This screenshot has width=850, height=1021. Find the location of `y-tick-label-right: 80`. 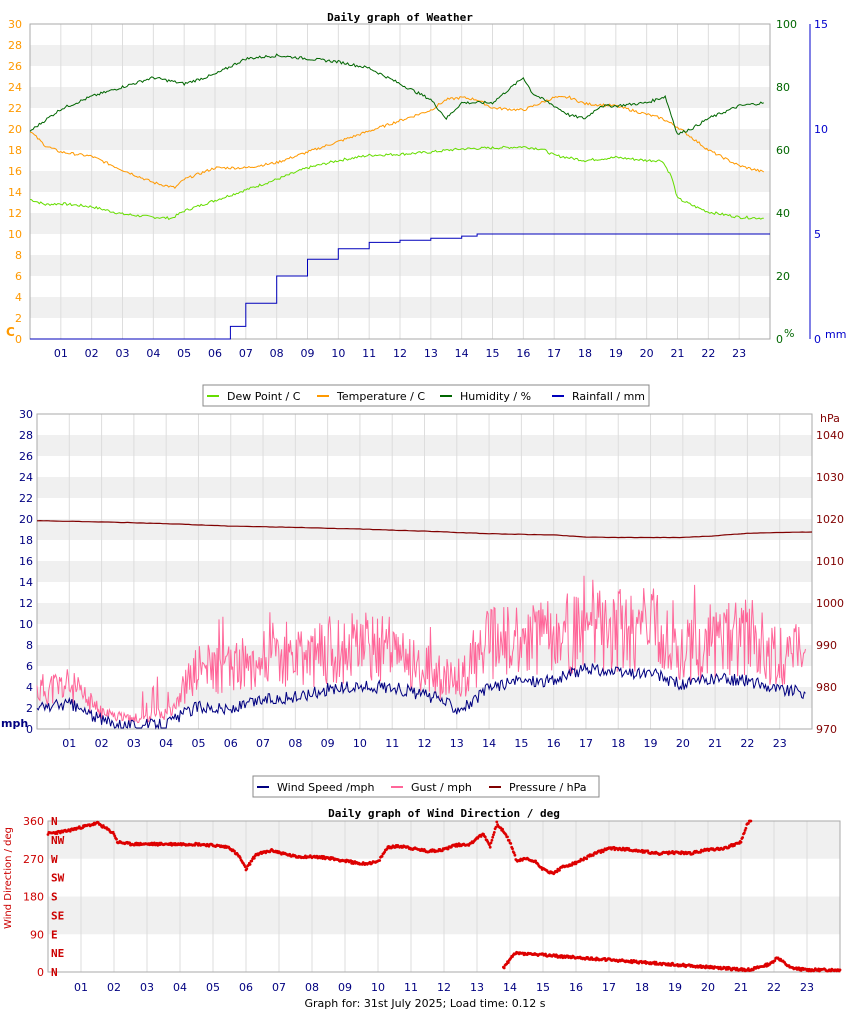

y-tick-label-right: 80 is located at coordinates (783, 87).